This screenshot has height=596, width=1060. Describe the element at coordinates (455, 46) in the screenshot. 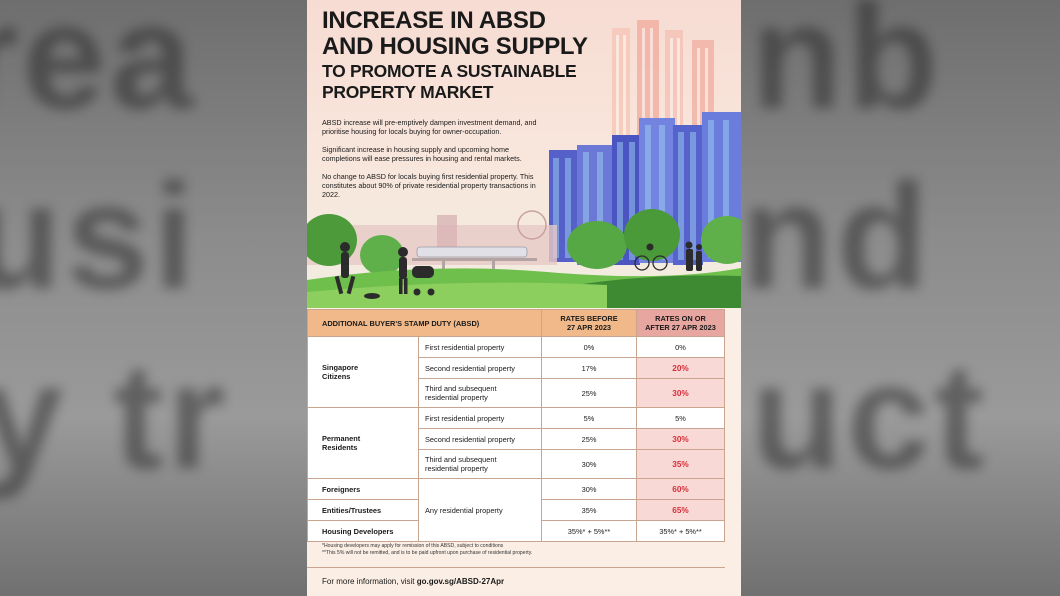

I see `title-line-2: AND HOUSING SUPPLY` at that location.